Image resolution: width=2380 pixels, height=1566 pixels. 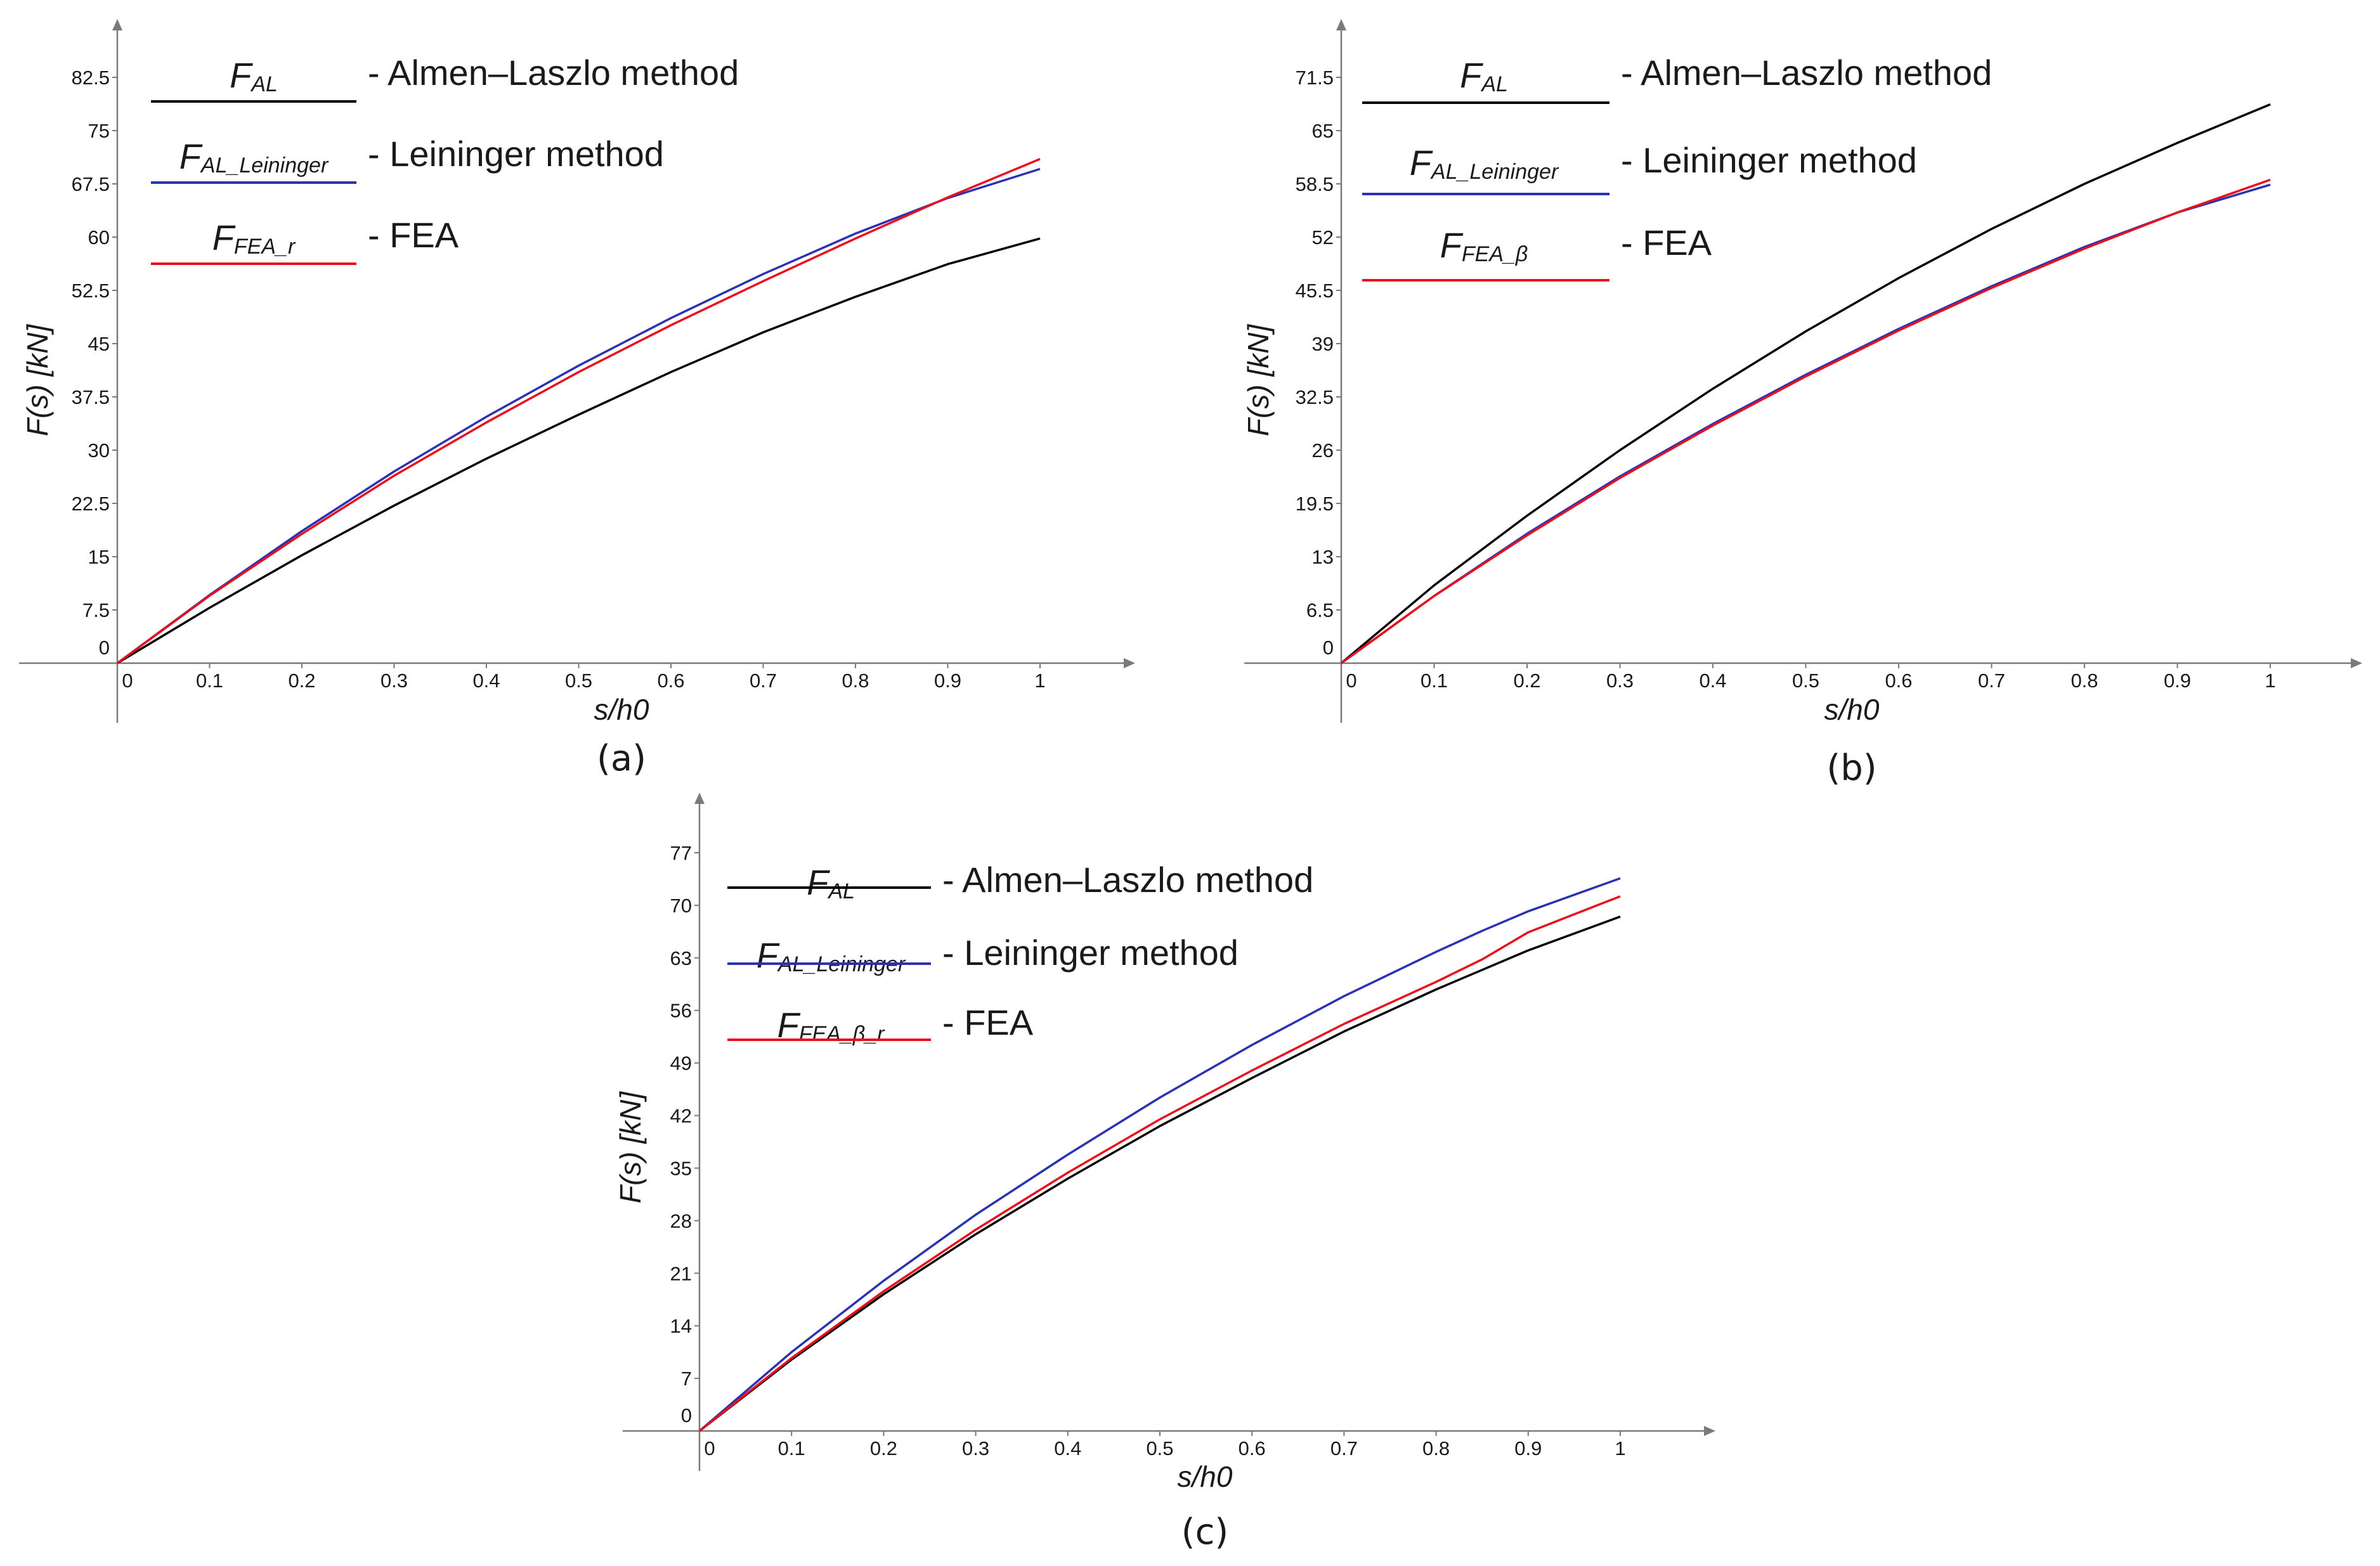 What do you see at coordinates (681, 1274) in the screenshot?
I see `y-tick-label: 21` at bounding box center [681, 1274].